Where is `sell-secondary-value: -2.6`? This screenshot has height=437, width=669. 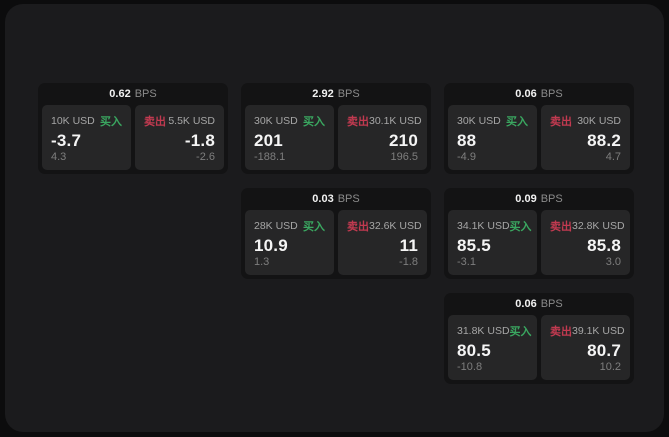 sell-secondary-value: -2.6 is located at coordinates (205, 157).